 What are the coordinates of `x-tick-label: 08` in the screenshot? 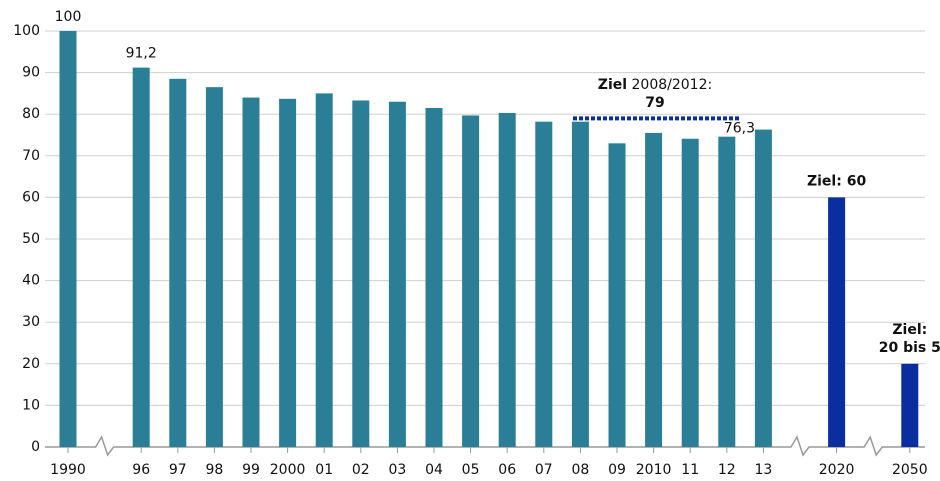 It's located at (580, 470).